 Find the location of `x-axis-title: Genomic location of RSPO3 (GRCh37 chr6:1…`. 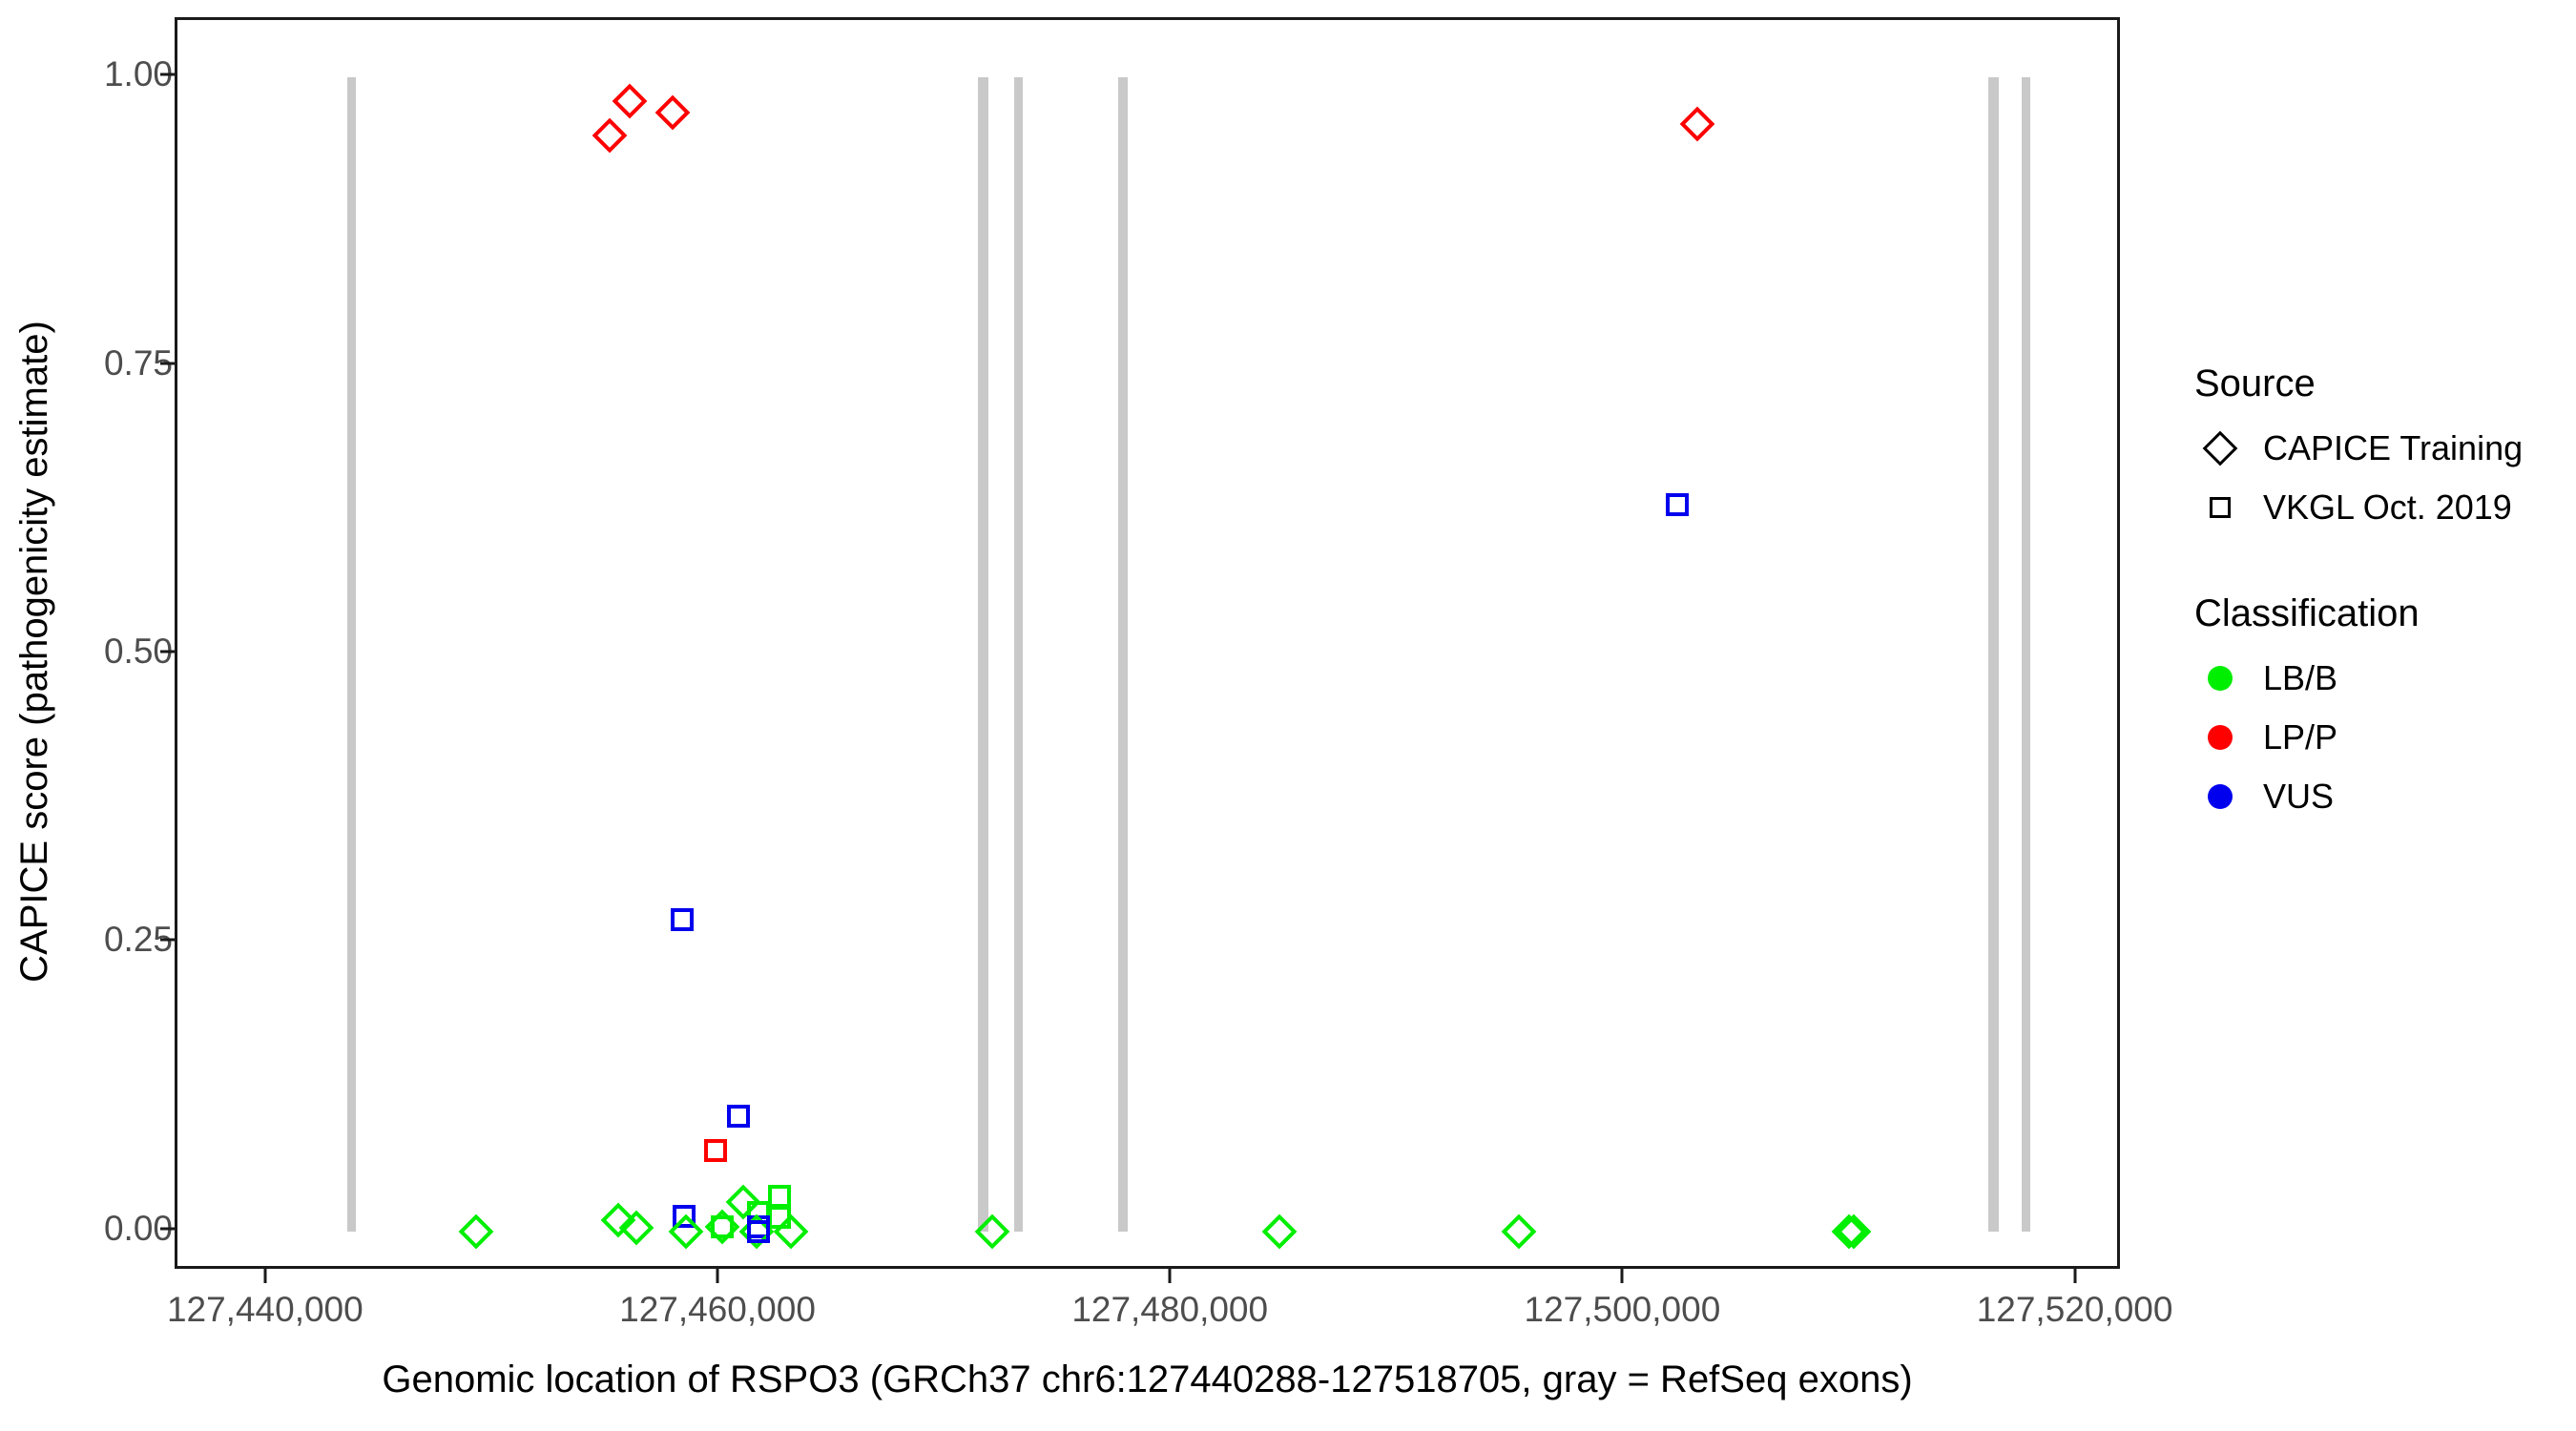

x-axis-title: Genomic location of RSPO3 (GRCh37 chr6:1… is located at coordinates (1147, 1379).